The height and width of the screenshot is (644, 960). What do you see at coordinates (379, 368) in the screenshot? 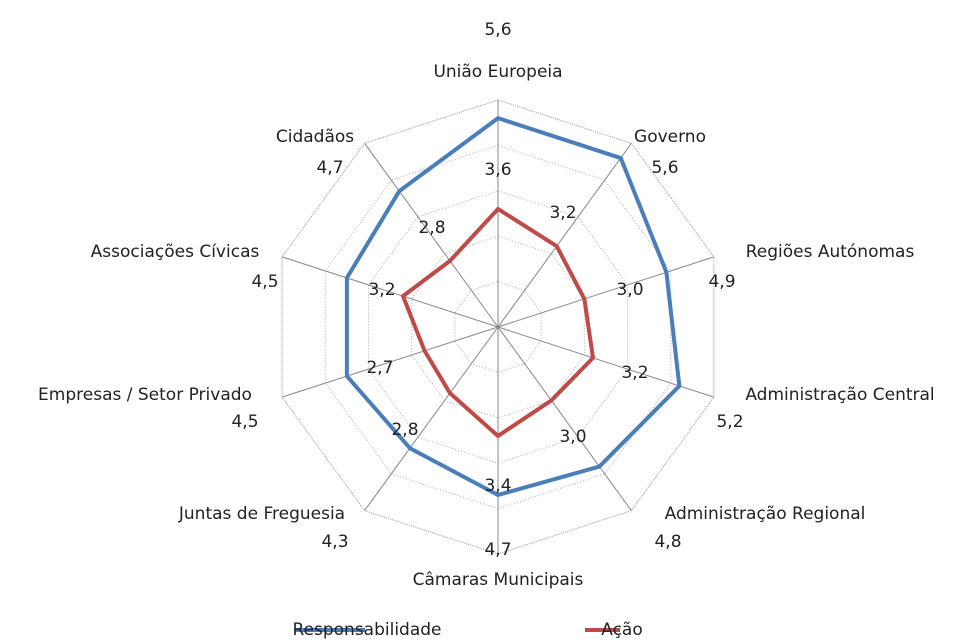
I see `data-label: 2,7` at bounding box center [379, 368].